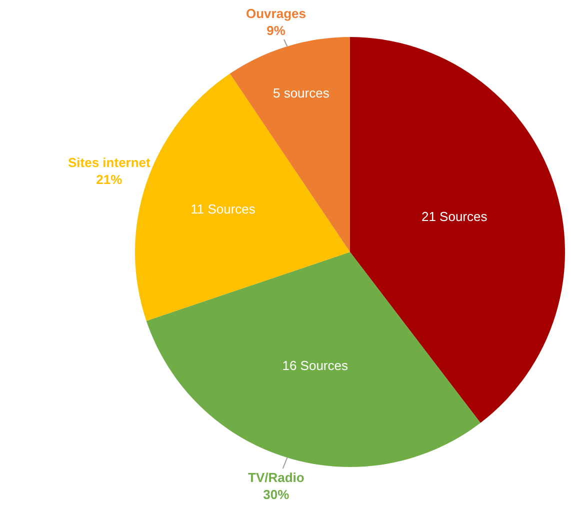 This screenshot has height=508, width=582. What do you see at coordinates (223, 209) in the screenshot?
I see `data-label: 11 Sources` at bounding box center [223, 209].